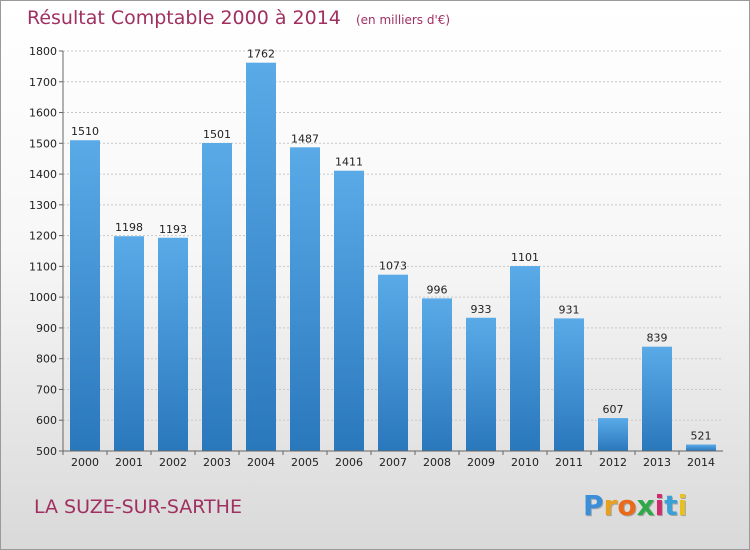  What do you see at coordinates (184, 18) in the screenshot?
I see `title-text: Résultat Comptable 2000 à 2014` at bounding box center [184, 18].